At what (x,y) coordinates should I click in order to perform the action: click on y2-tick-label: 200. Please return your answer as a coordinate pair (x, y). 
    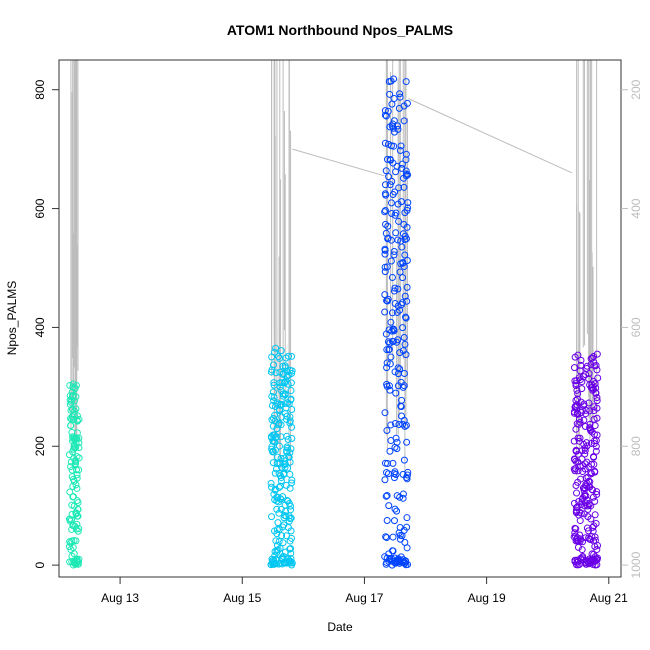
    Looking at the image, I should click on (636, 89).